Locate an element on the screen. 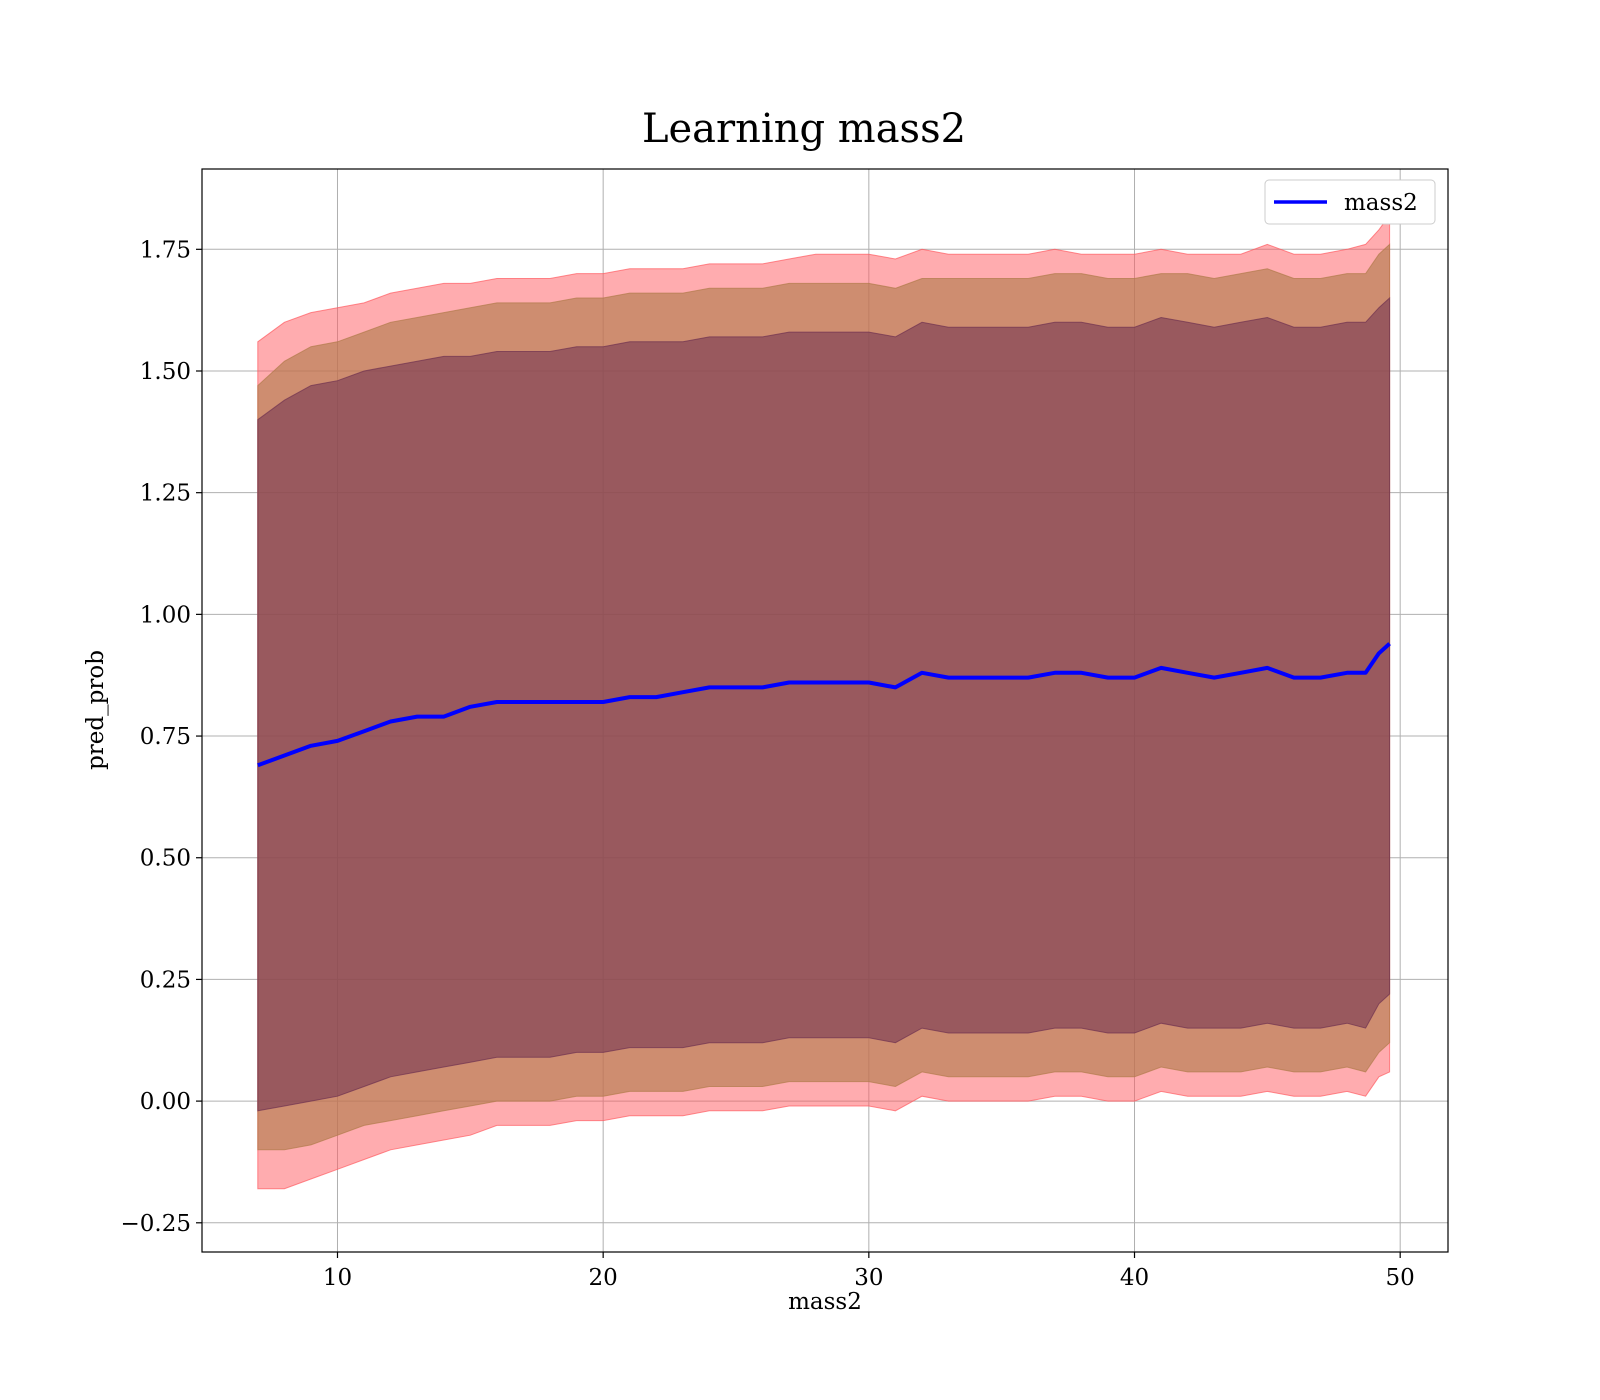  y-tick-label: 1.25 is located at coordinates (165, 494).